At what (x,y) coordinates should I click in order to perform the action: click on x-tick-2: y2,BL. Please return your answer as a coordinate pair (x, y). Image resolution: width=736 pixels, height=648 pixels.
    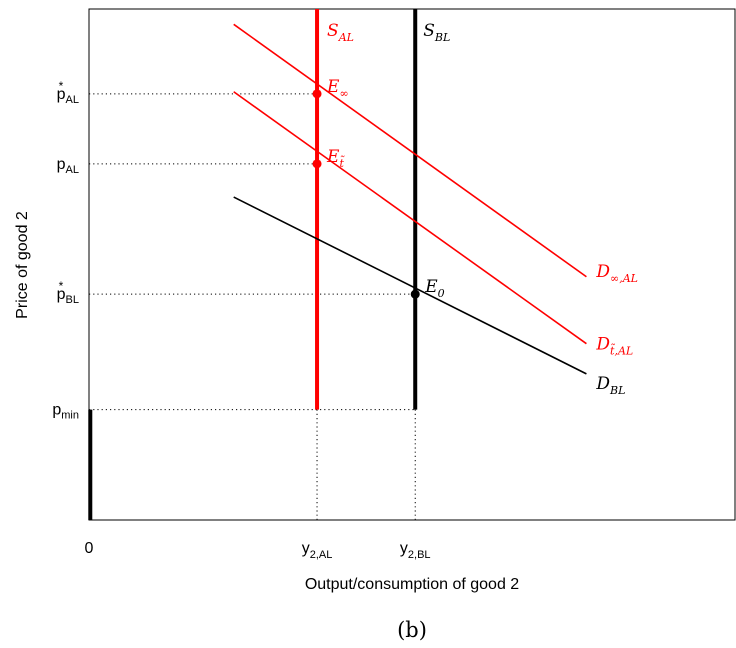
    Looking at the image, I should click on (415, 550).